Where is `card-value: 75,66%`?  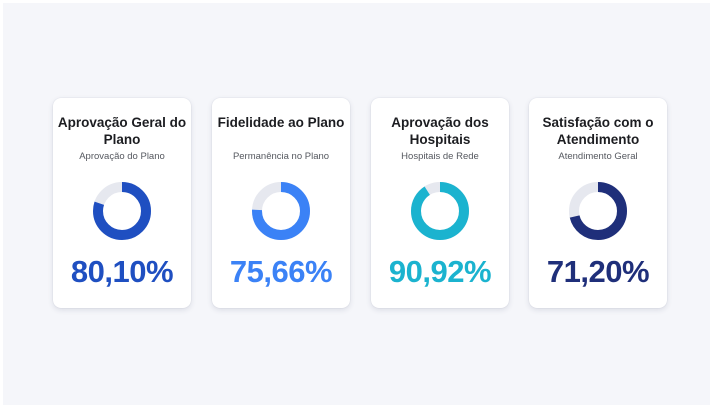
card-value: 75,66% is located at coordinates (281, 271).